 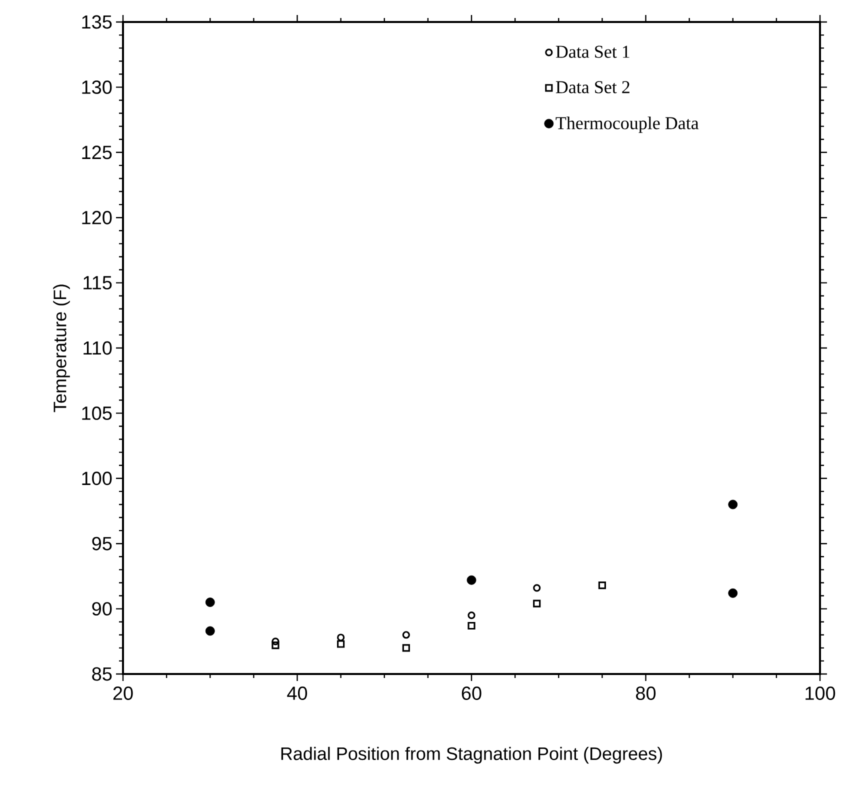 What do you see at coordinates (627, 124) in the screenshot?
I see `legend-label: Thermocouple Data` at bounding box center [627, 124].